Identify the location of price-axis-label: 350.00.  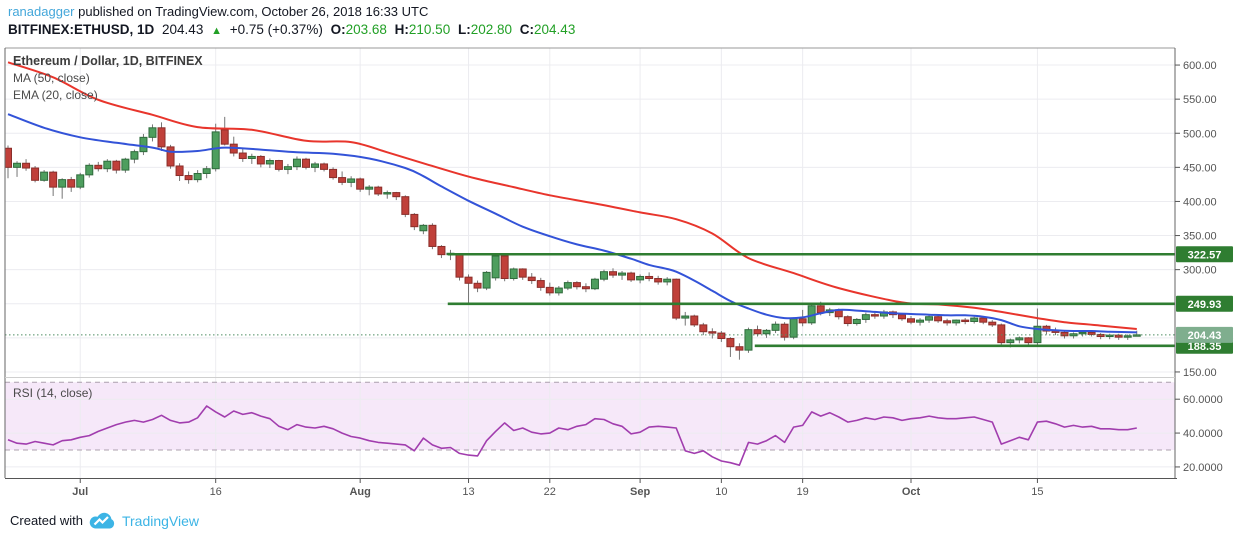
(1200, 237).